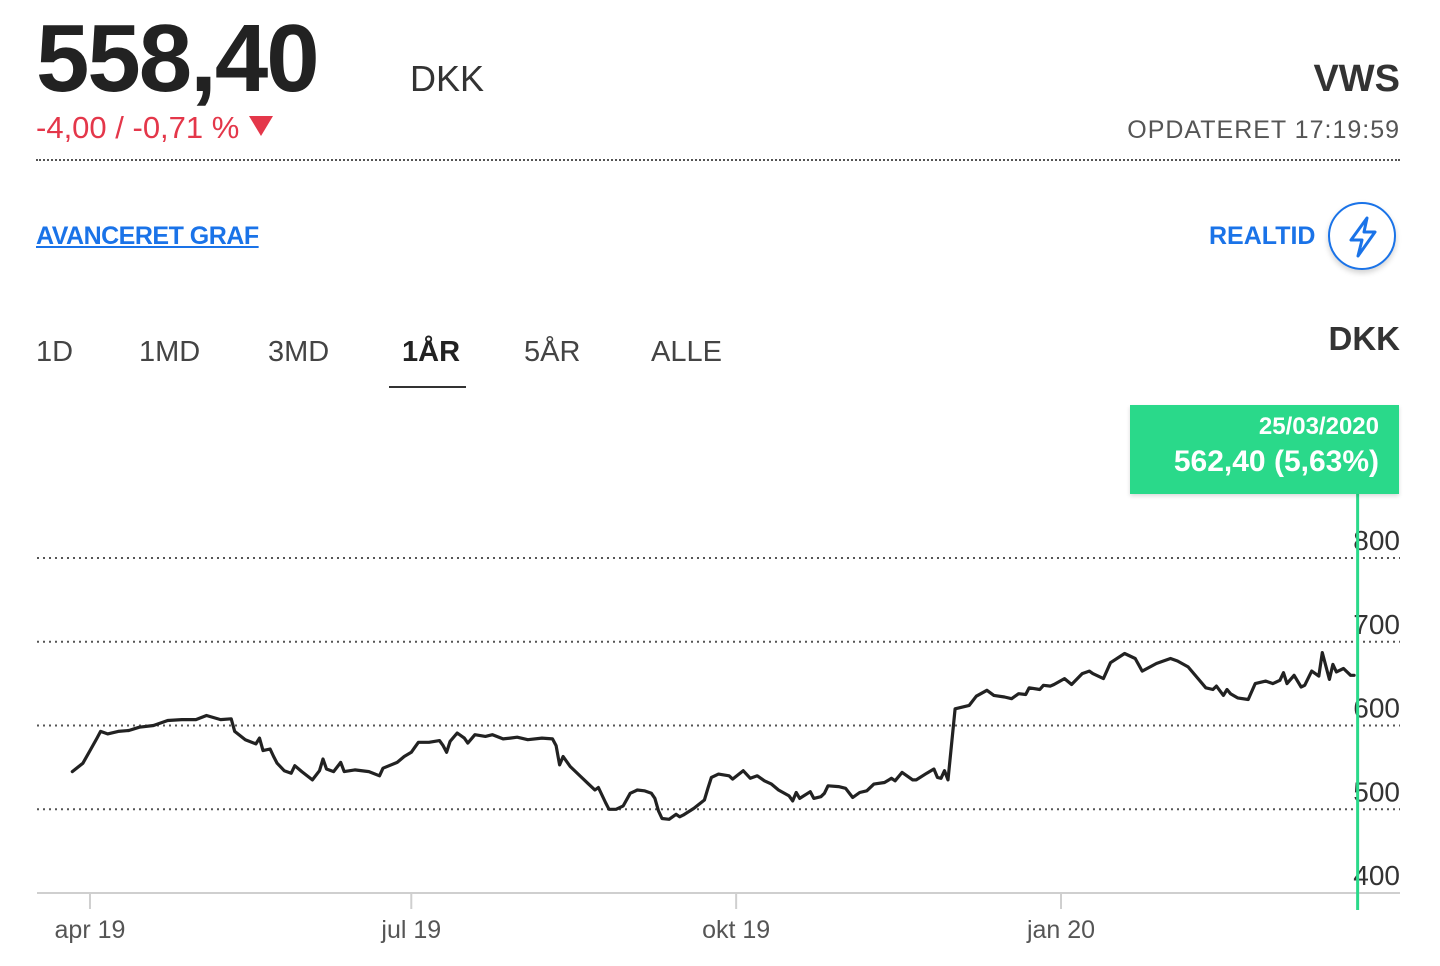 The image size is (1440, 966). I want to click on axis-currency: DKK, so click(1364, 338).